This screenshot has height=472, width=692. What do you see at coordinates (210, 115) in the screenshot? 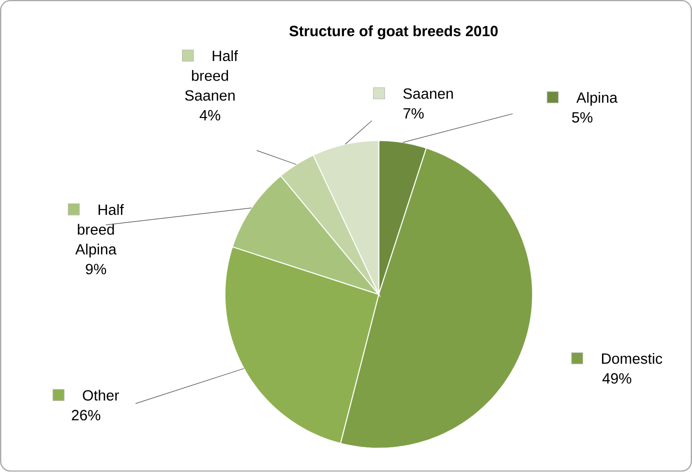
I see `data-label: 4%` at bounding box center [210, 115].